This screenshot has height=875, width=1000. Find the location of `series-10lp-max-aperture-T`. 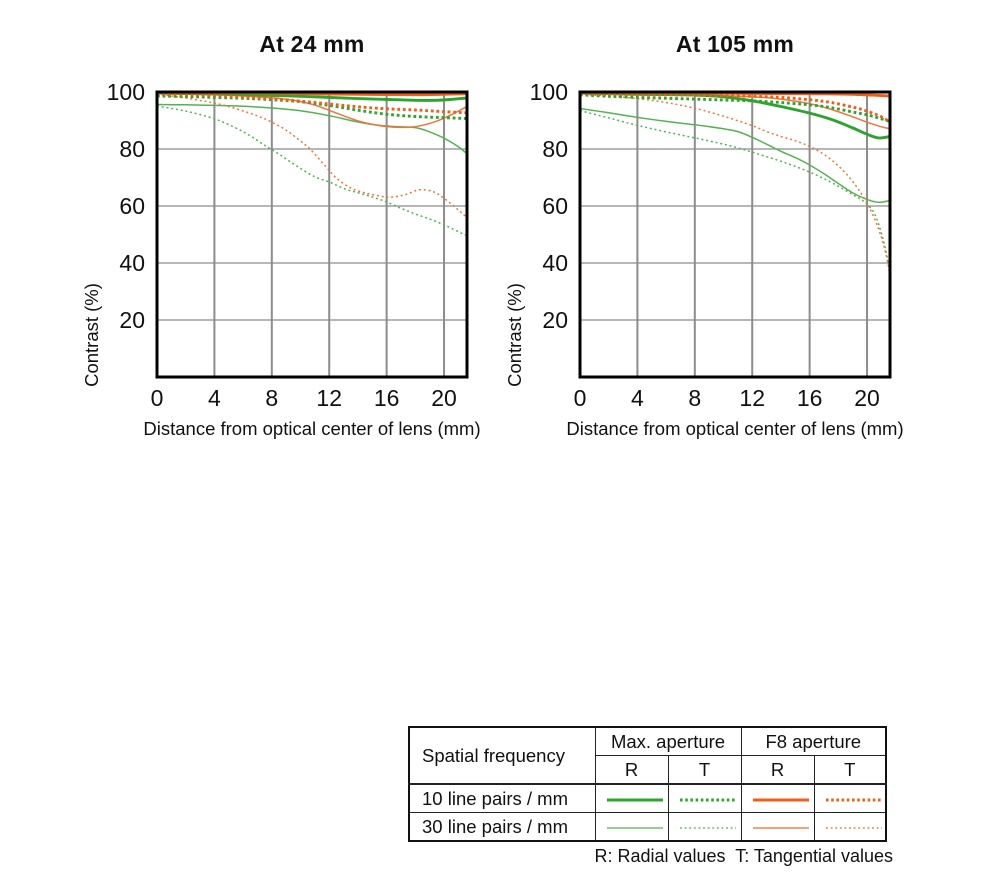

series-10lp-max-aperture-T is located at coordinates (735, 108).